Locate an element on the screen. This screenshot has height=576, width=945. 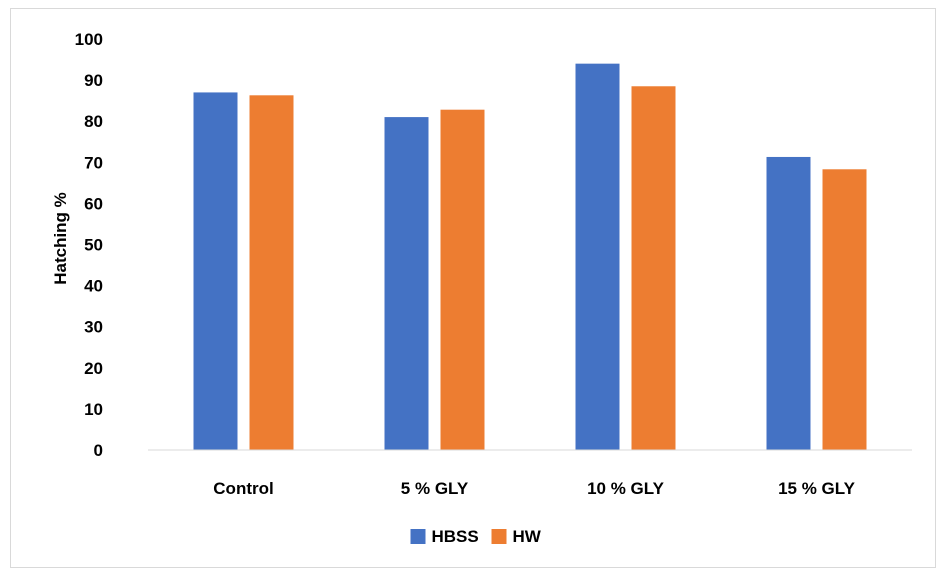
y-tick-label: 100 is located at coordinates (89, 39).